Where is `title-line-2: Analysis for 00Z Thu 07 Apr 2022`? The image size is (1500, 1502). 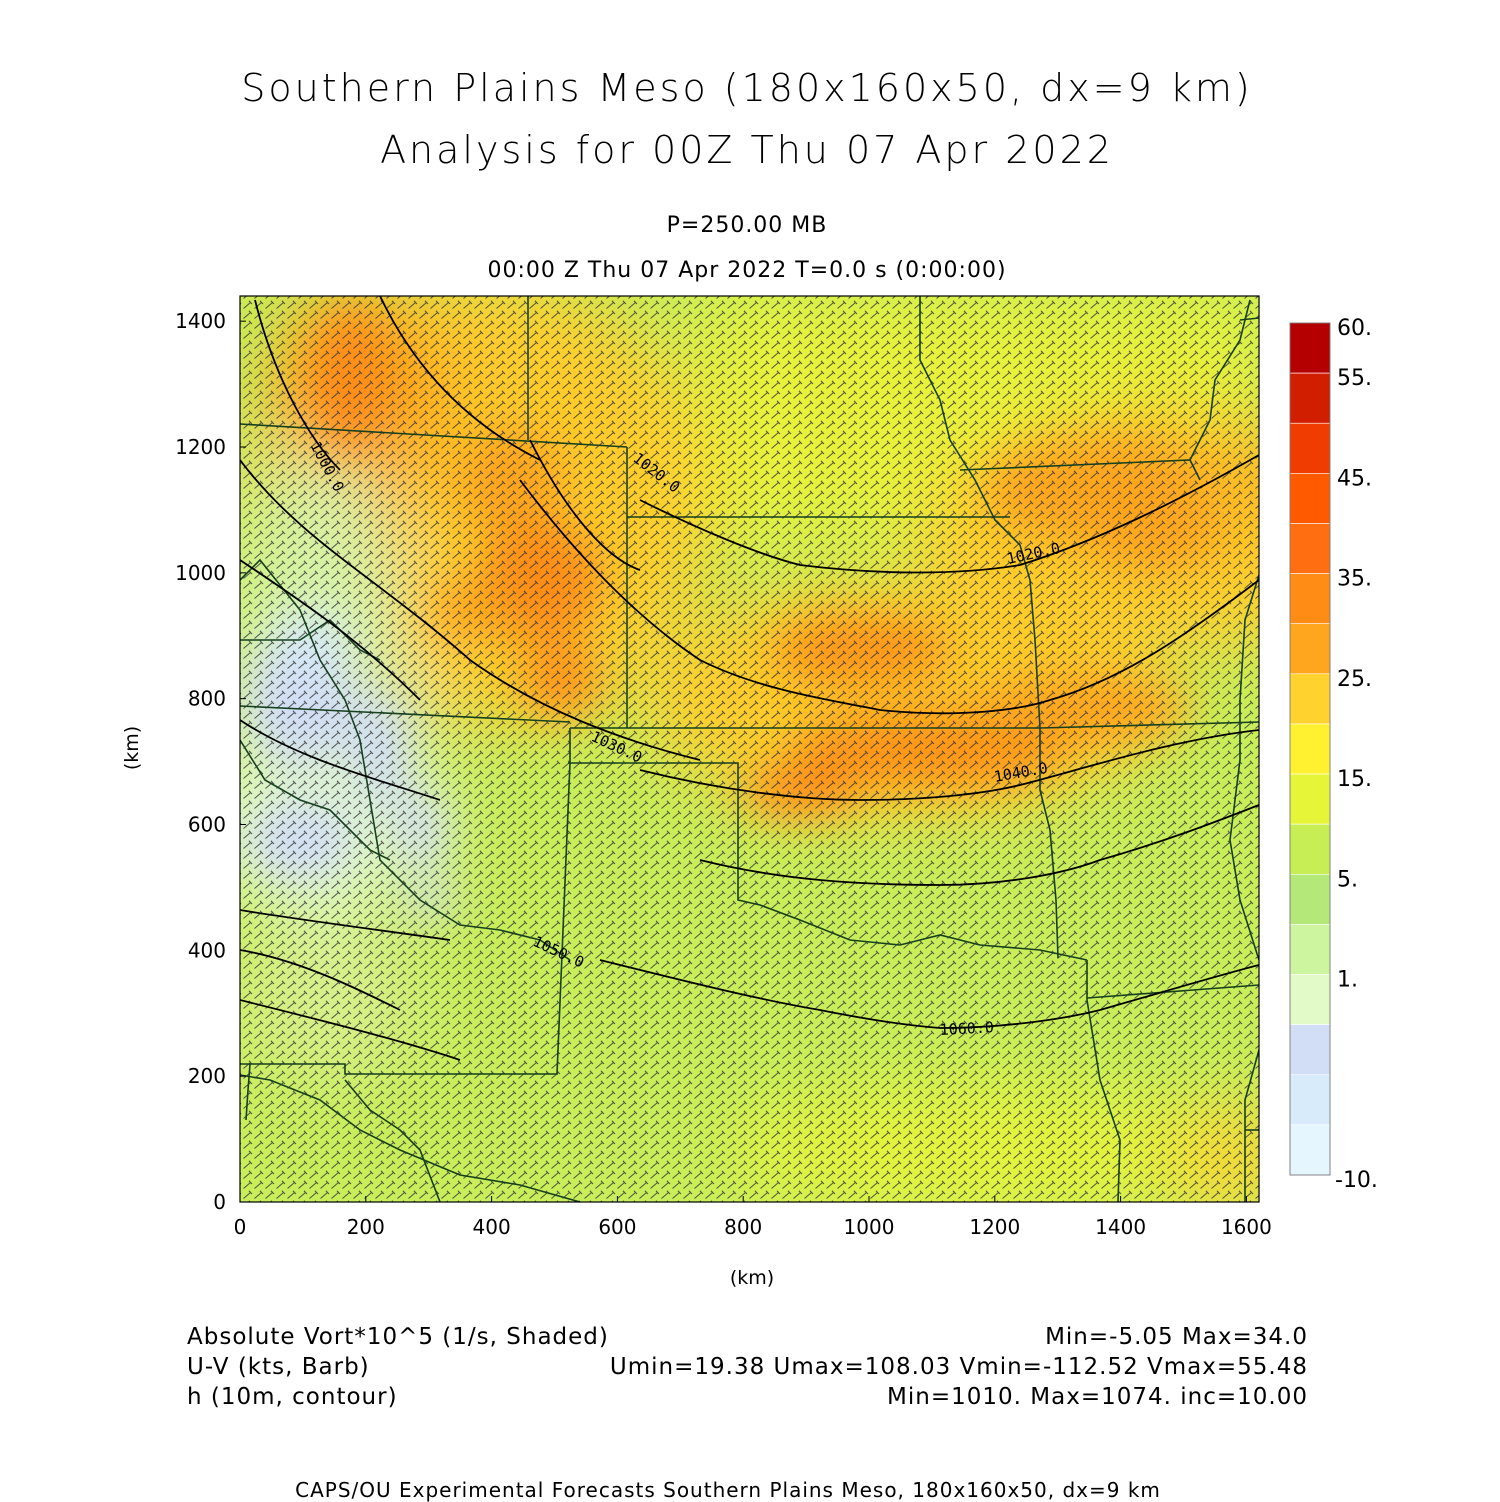
title-line-2: Analysis for 00Z Thu 07 Apr 2022 is located at coordinates (747, 150).